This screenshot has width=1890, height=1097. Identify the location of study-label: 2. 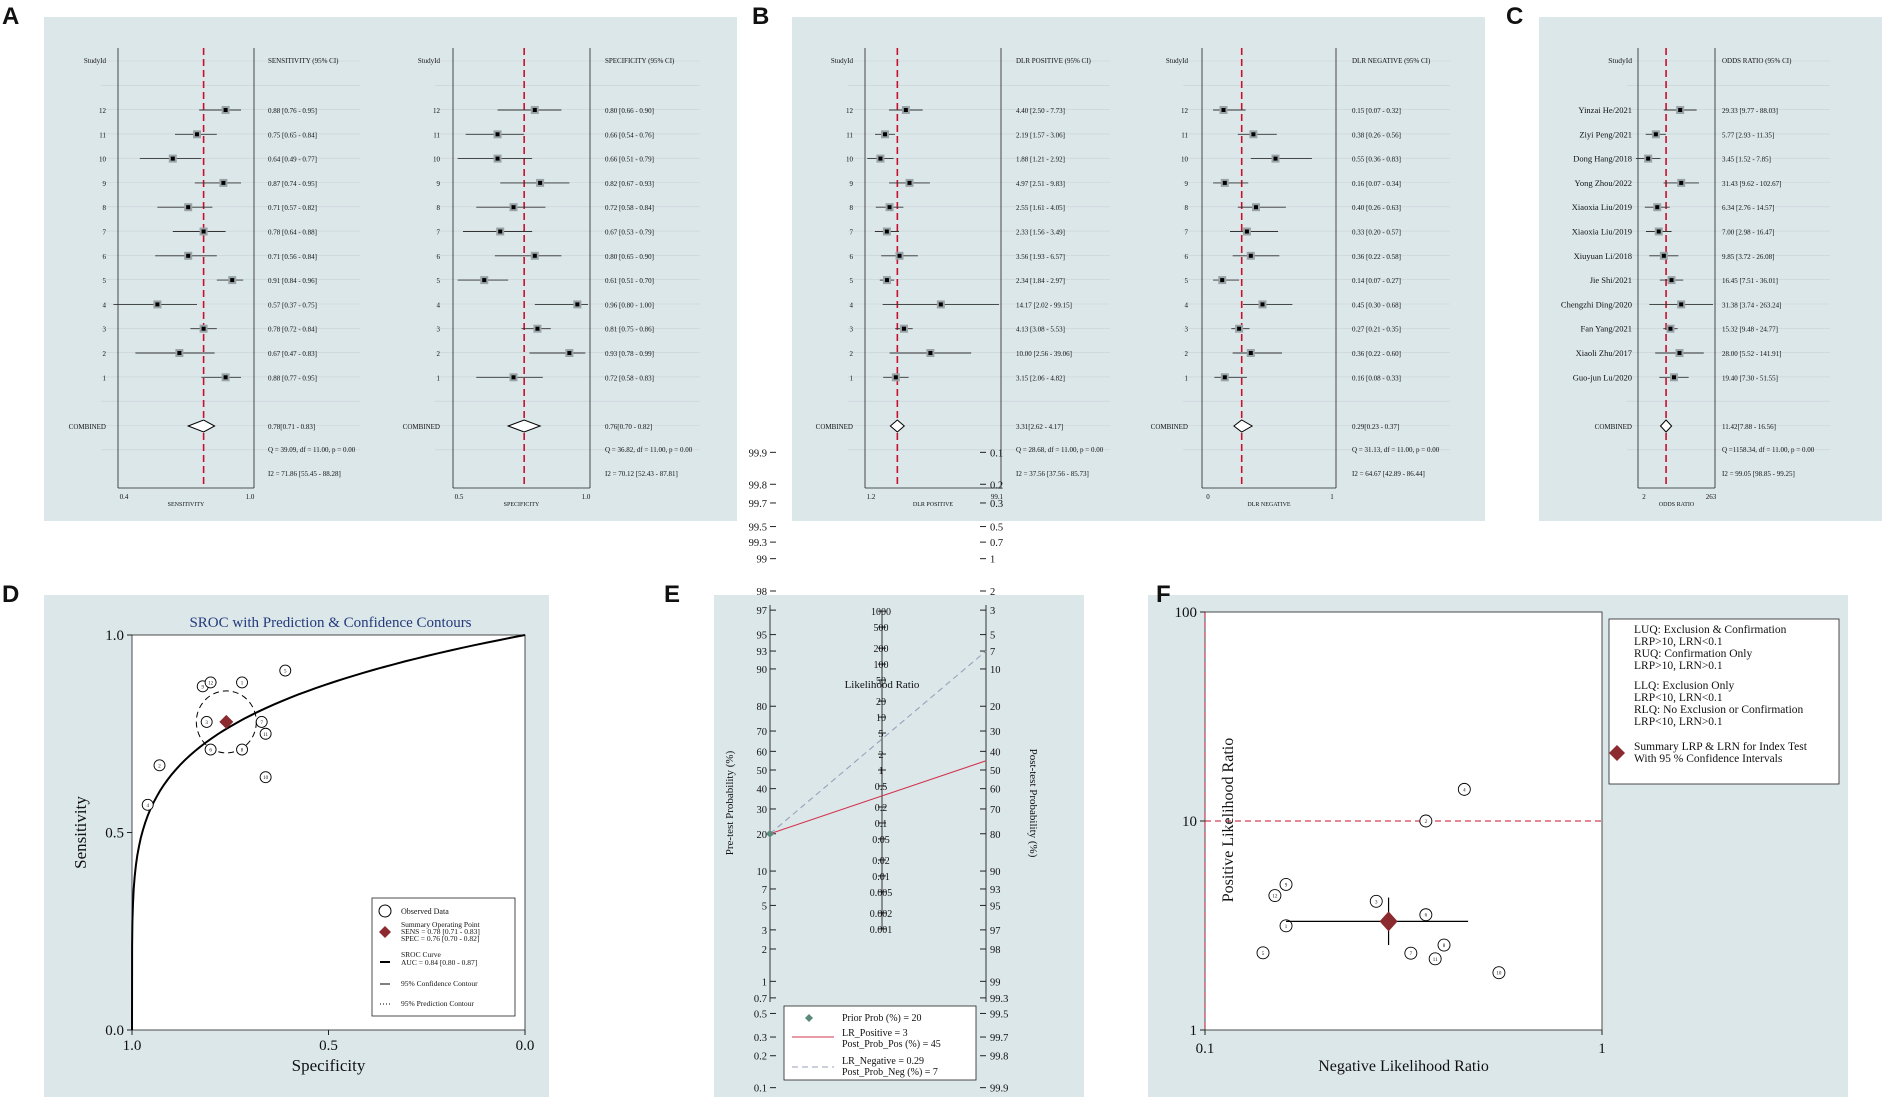
(105, 354).